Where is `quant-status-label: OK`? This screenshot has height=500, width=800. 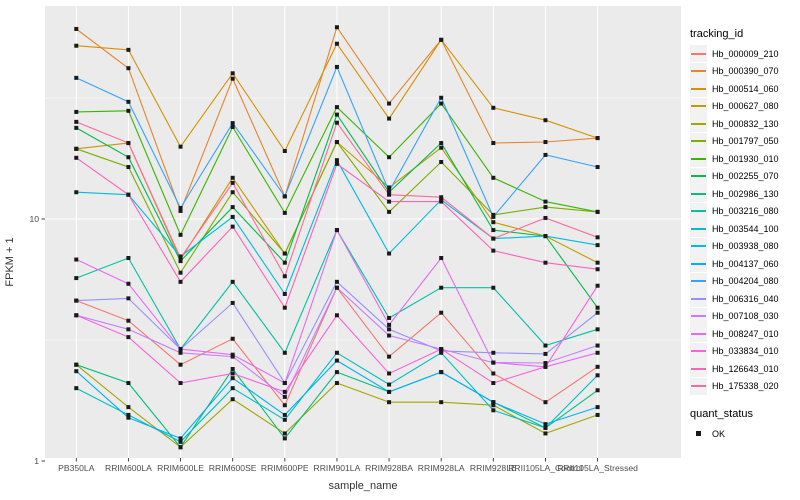 quant-status-label: OK is located at coordinates (719, 433).